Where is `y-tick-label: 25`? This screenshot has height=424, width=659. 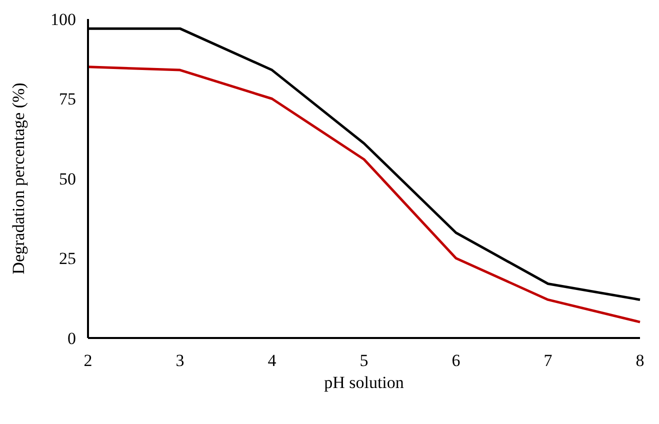
y-tick-label: 25 is located at coordinates (67, 258).